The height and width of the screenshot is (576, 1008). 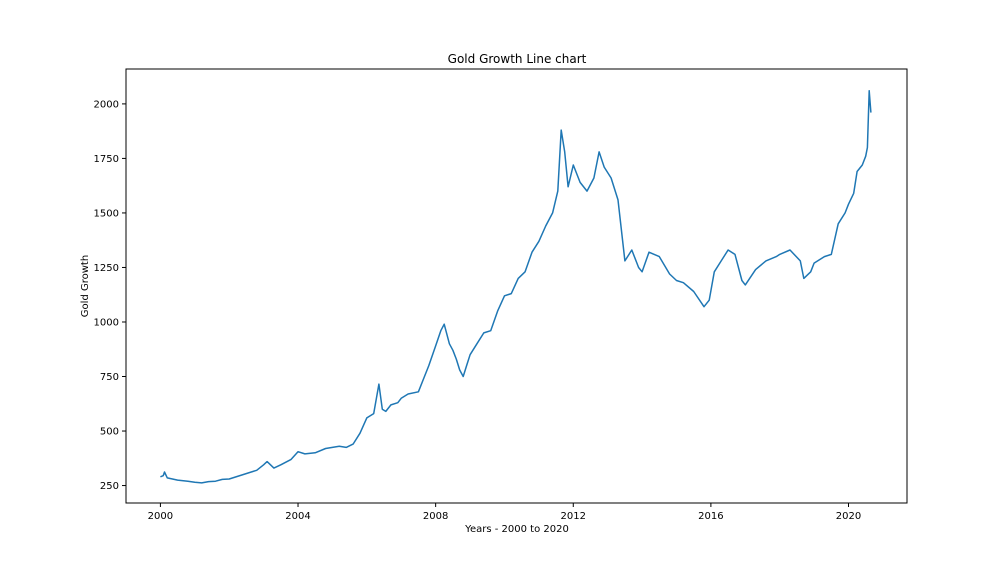 I want to click on y-tick-label: 1250, so click(x=106, y=268).